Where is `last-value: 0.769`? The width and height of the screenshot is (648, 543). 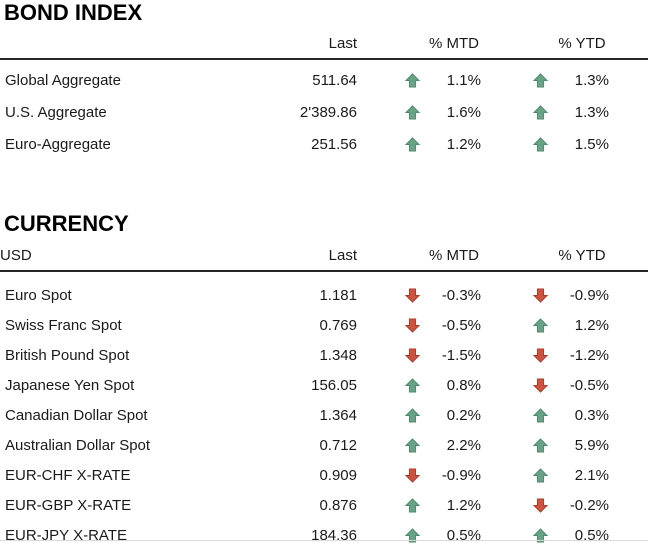 last-value: 0.769 is located at coordinates (338, 325).